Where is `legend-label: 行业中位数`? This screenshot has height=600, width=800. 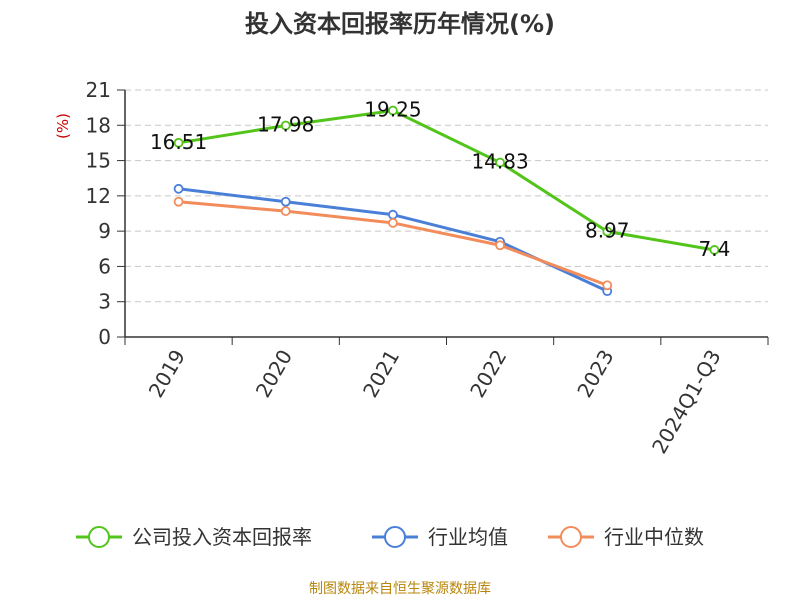
legend-label: 行业中位数 is located at coordinates (654, 537).